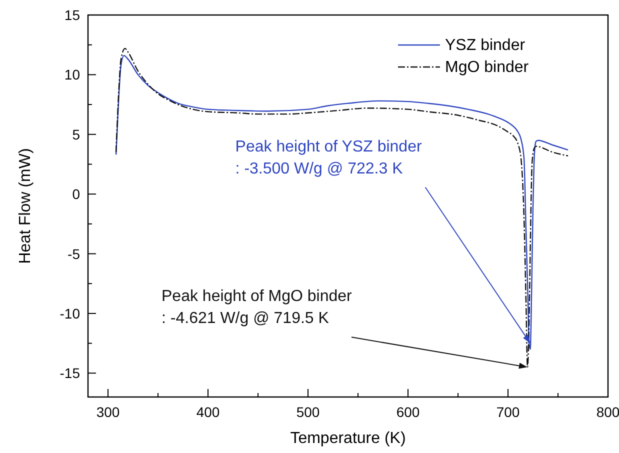  What do you see at coordinates (72, 15) in the screenshot?
I see `y-tick-label: 15` at bounding box center [72, 15].